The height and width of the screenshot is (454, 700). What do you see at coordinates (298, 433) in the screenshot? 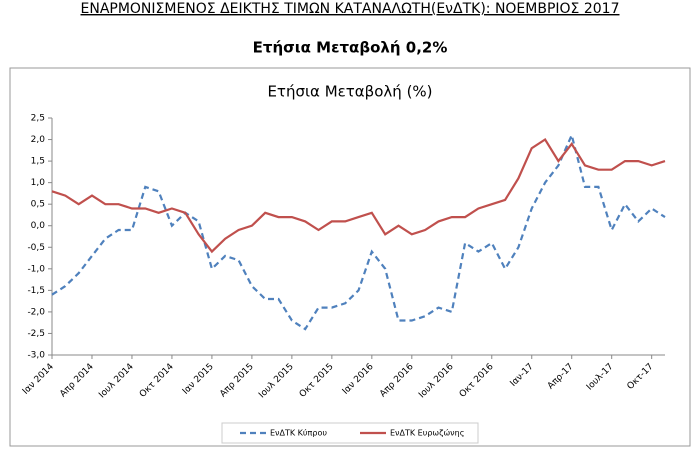
I see `legend-label: ΕνΔΤΚ Κύπρου` at bounding box center [298, 433].